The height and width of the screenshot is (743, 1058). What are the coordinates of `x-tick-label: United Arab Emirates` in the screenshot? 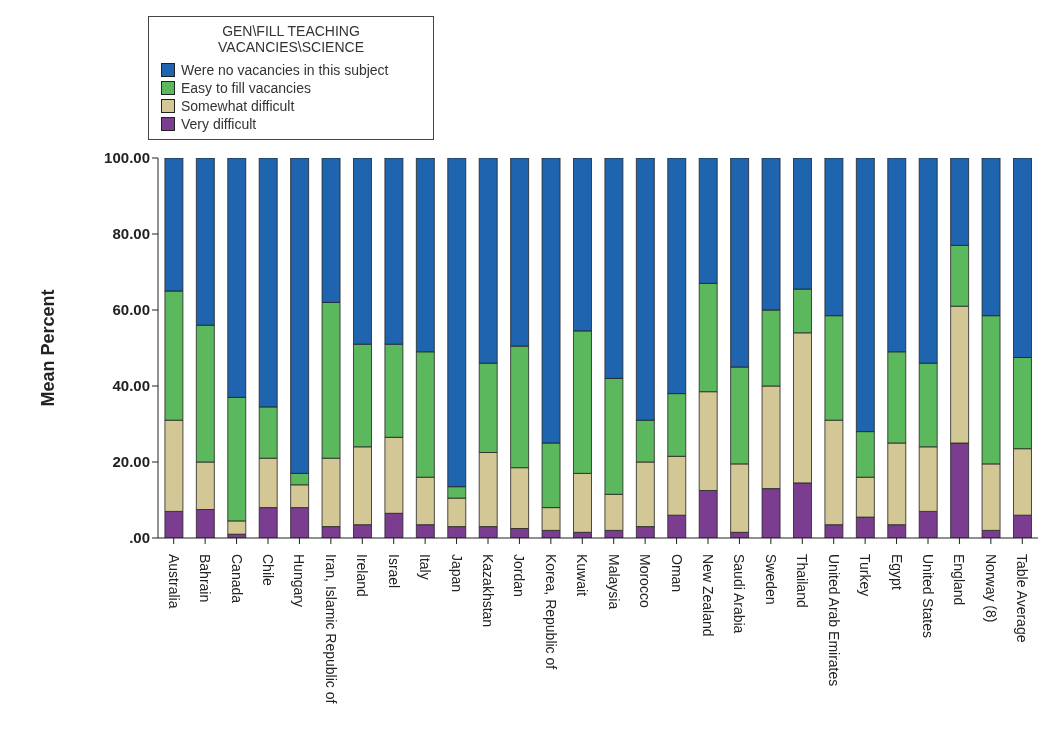 It's located at (833, 620).